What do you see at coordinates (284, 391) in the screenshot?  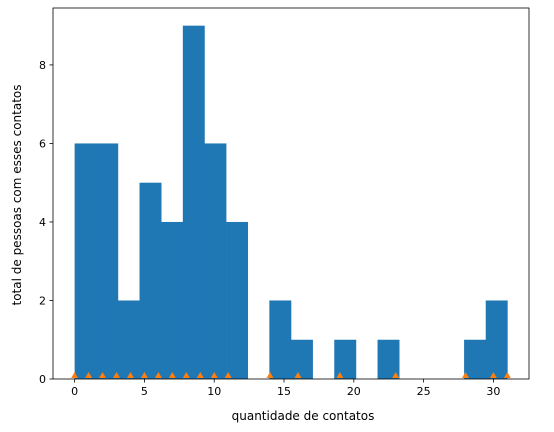 I see `x-tick-label: 15` at bounding box center [284, 391].